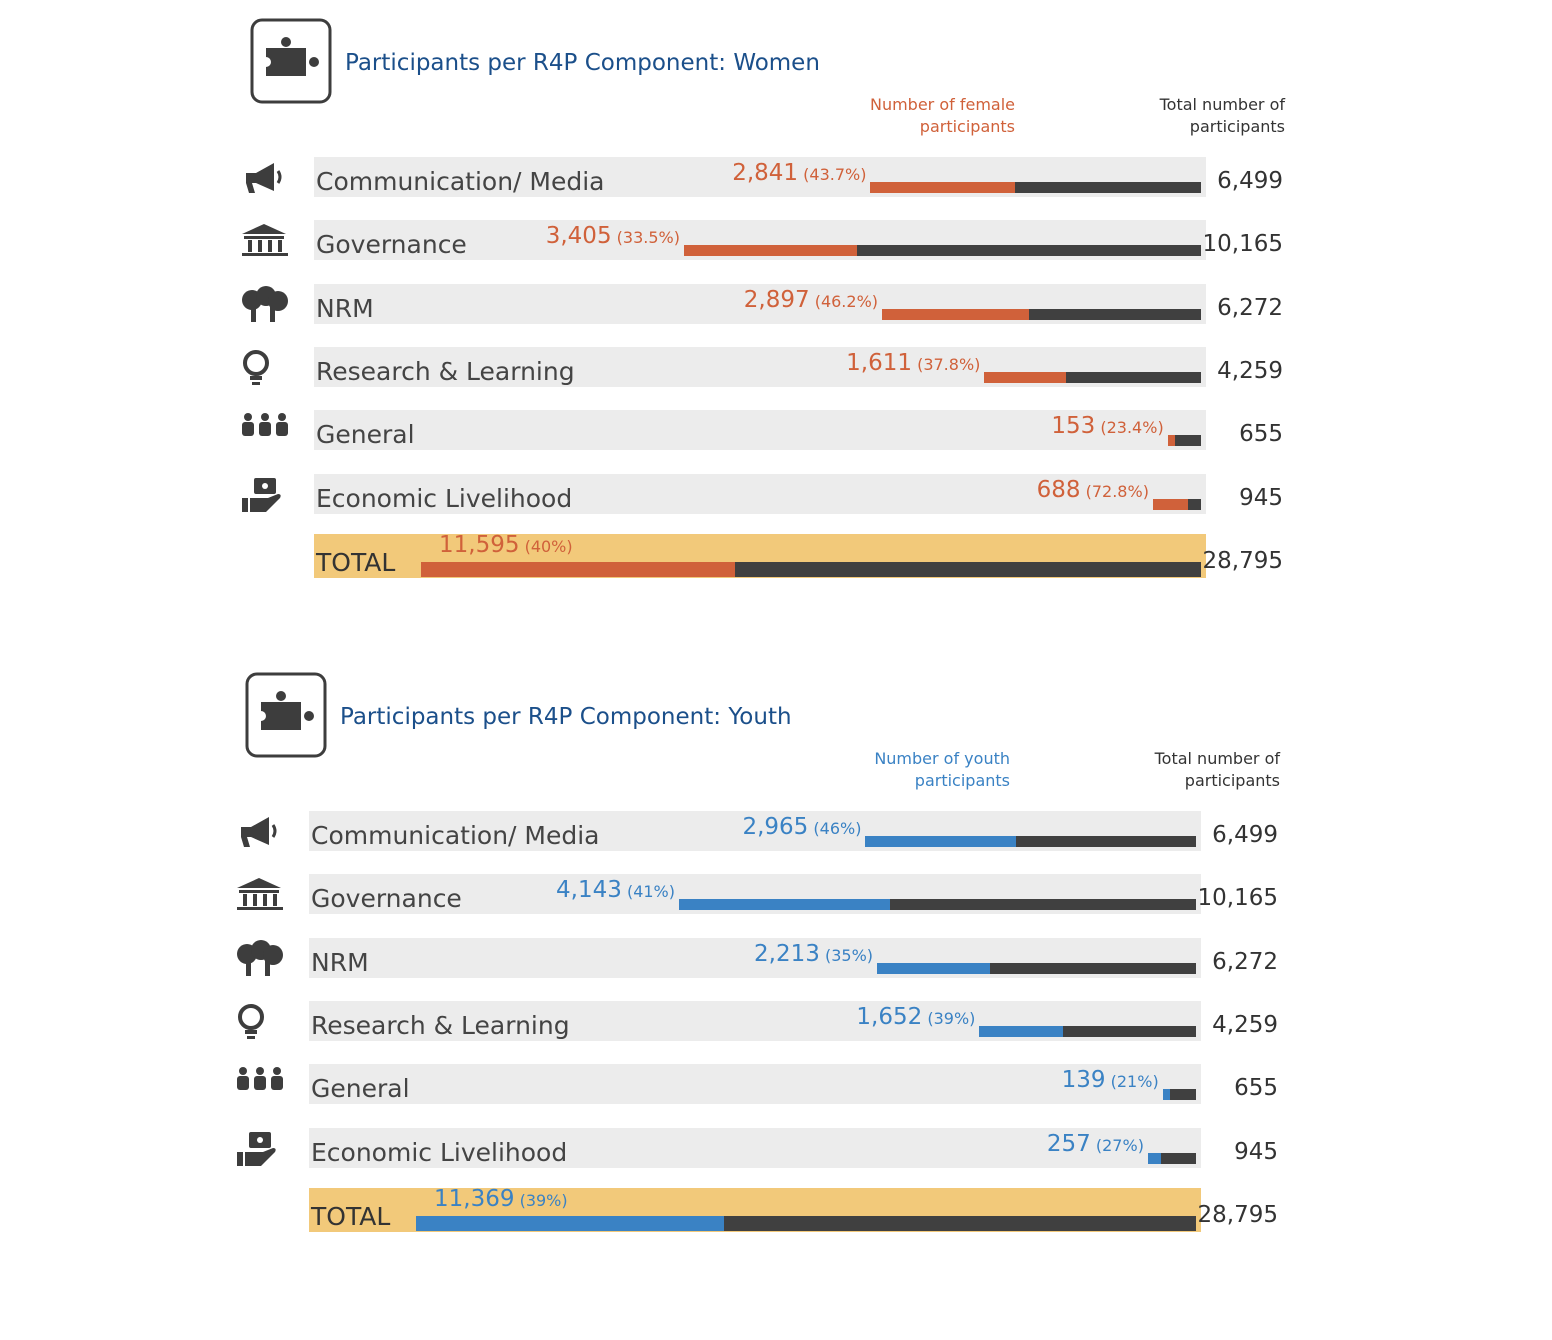  I want to click on part-value-label: 1,611, so click(879, 362).